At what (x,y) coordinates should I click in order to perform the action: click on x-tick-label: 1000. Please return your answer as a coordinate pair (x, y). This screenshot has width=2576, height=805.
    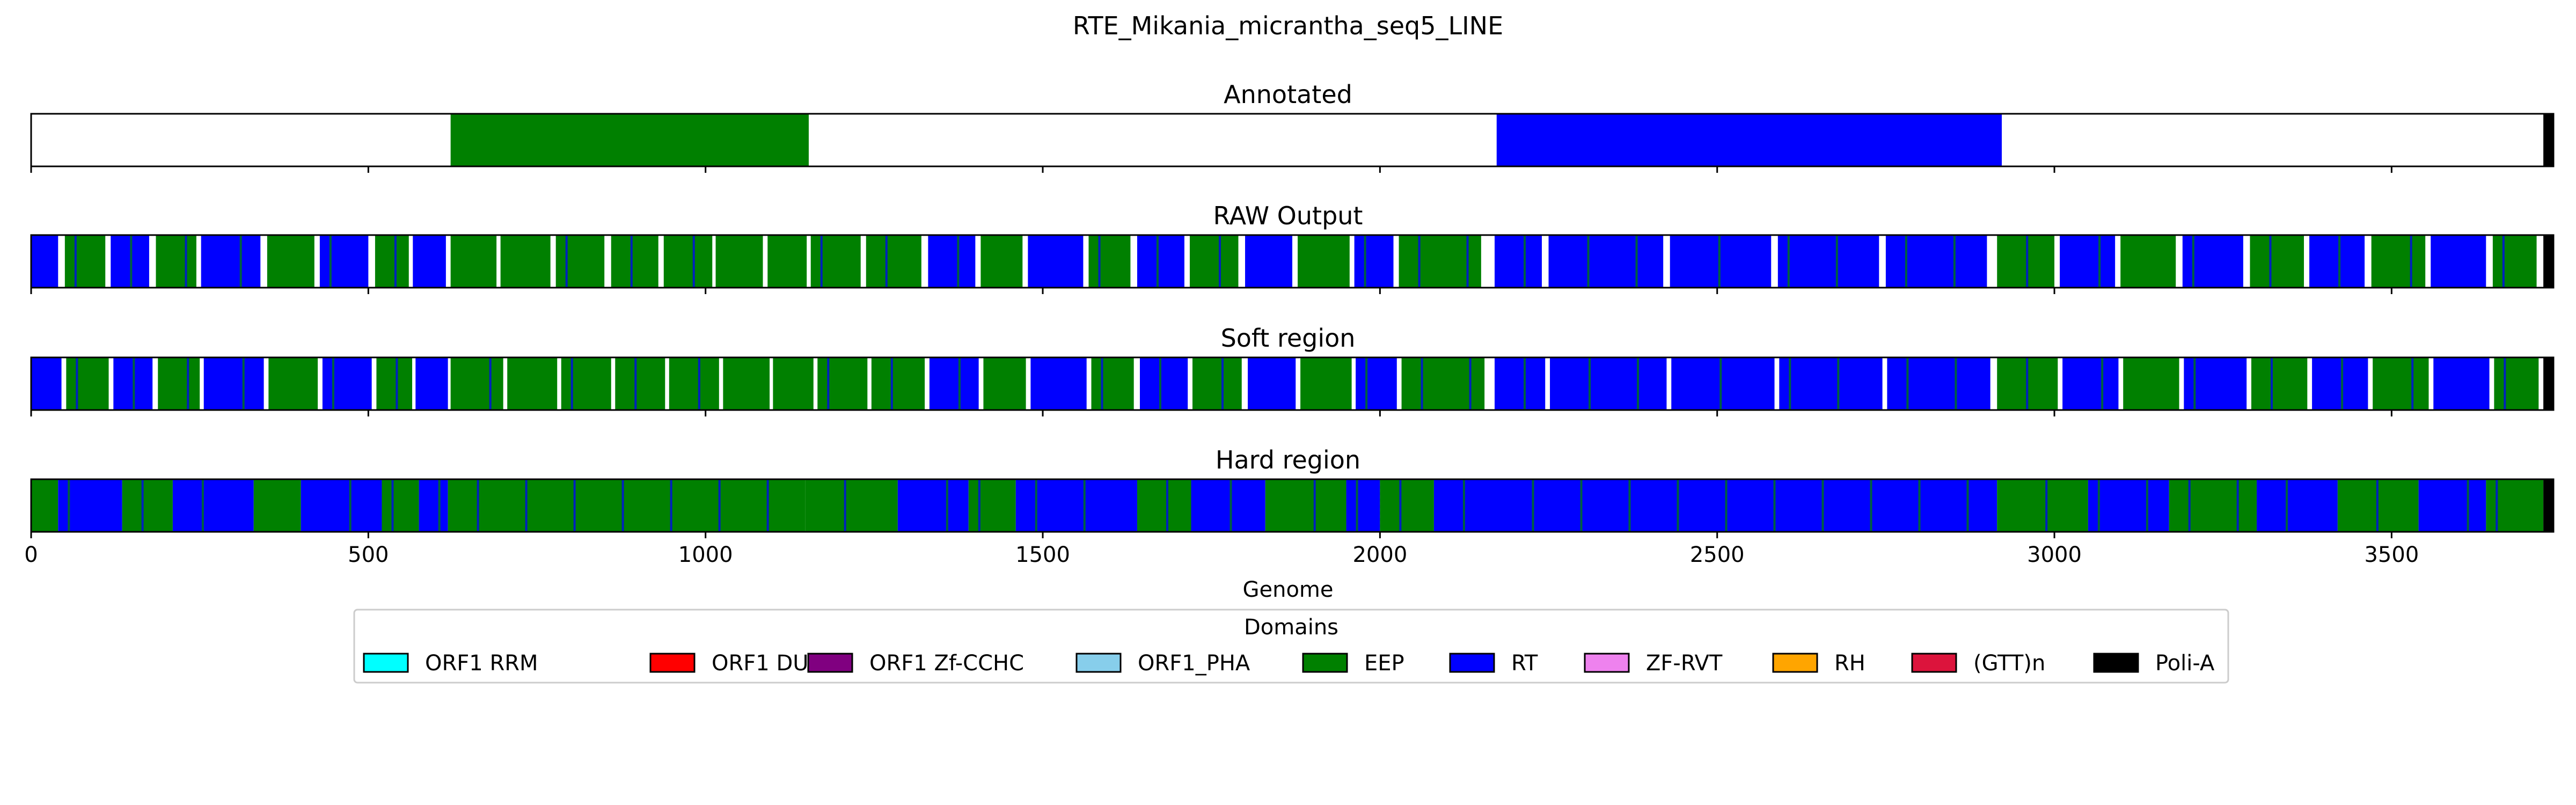
    Looking at the image, I should click on (705, 555).